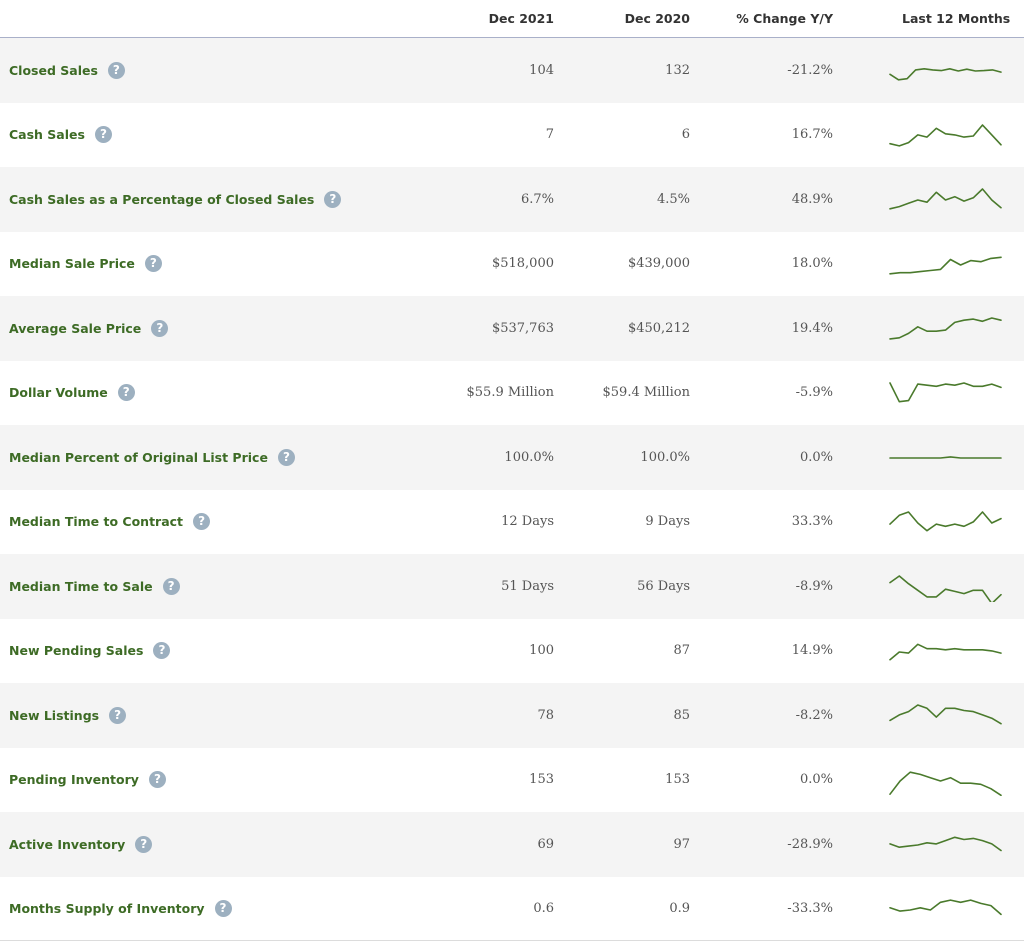  I want to click on header-prior-period: Dec 2020, so click(657, 18).